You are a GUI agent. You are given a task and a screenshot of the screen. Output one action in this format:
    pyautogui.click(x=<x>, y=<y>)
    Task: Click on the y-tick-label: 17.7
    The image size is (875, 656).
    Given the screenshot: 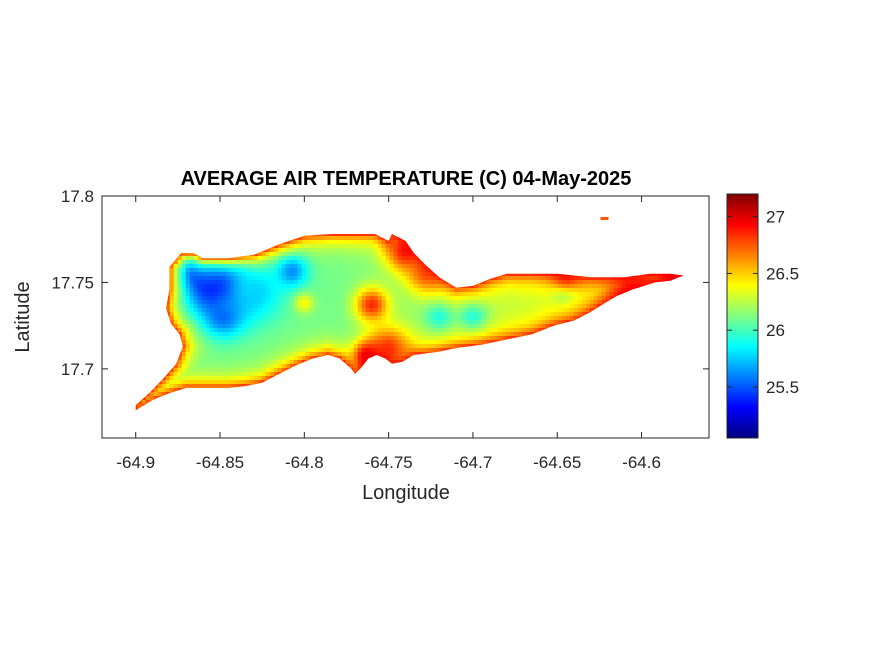 What is the action you would take?
    pyautogui.click(x=77, y=369)
    